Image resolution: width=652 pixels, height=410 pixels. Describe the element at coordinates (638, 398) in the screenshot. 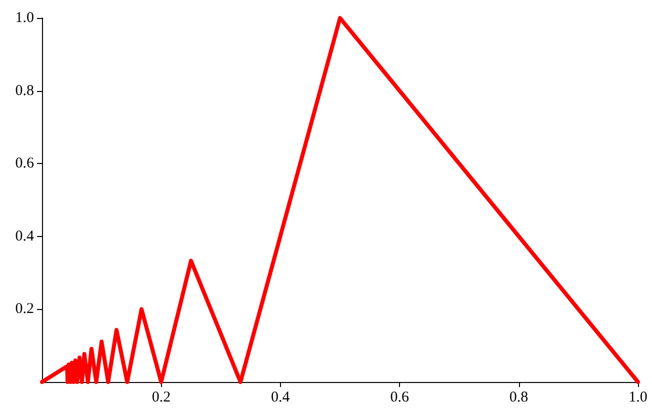

I see `x-tick-label: 1.0` at that location.